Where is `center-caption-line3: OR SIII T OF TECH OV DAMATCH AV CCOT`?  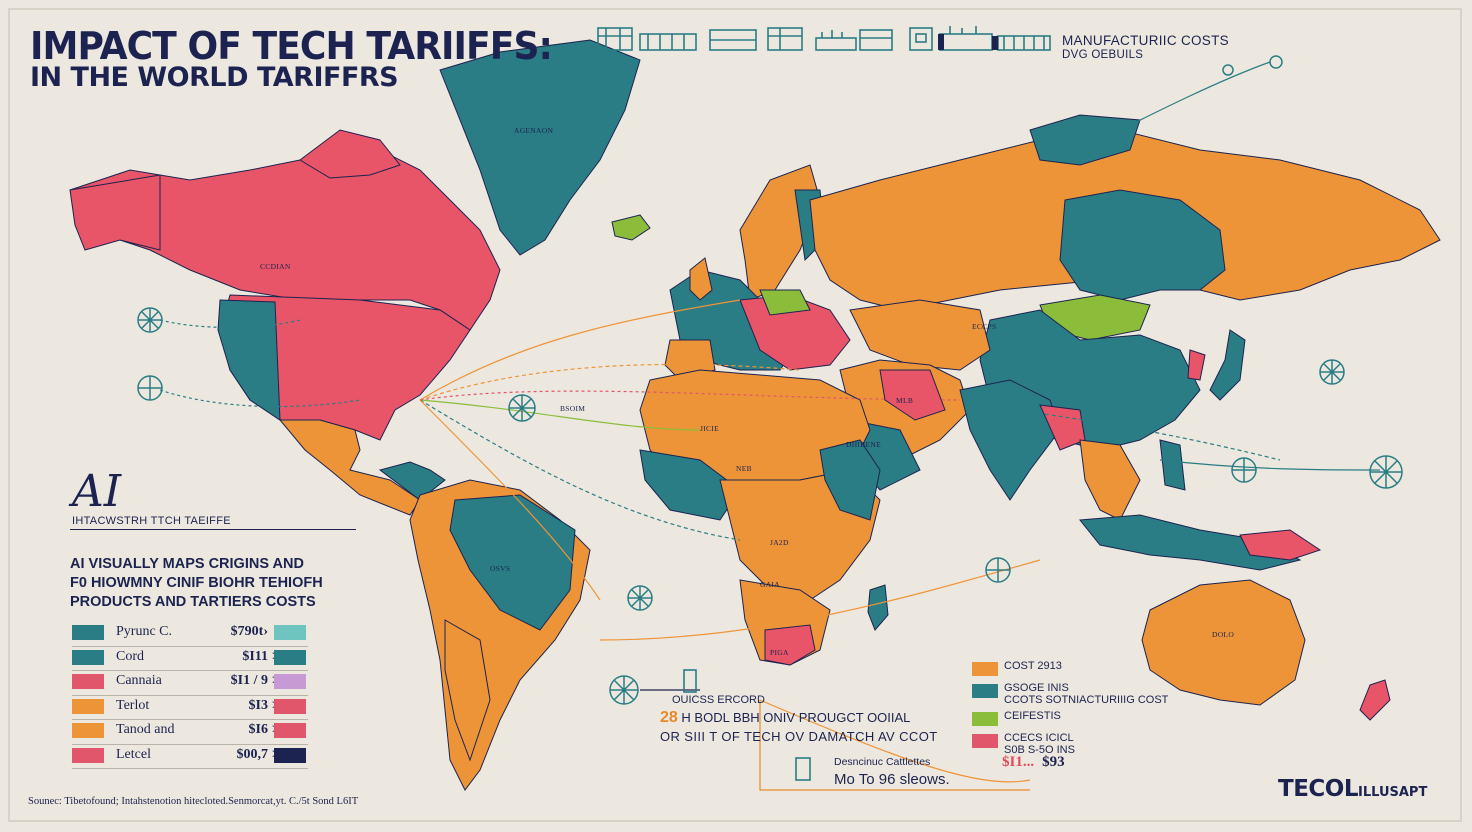 center-caption-line3: OR SIII T OF TECH OV DAMATCH AV CCOT is located at coordinates (799, 736).